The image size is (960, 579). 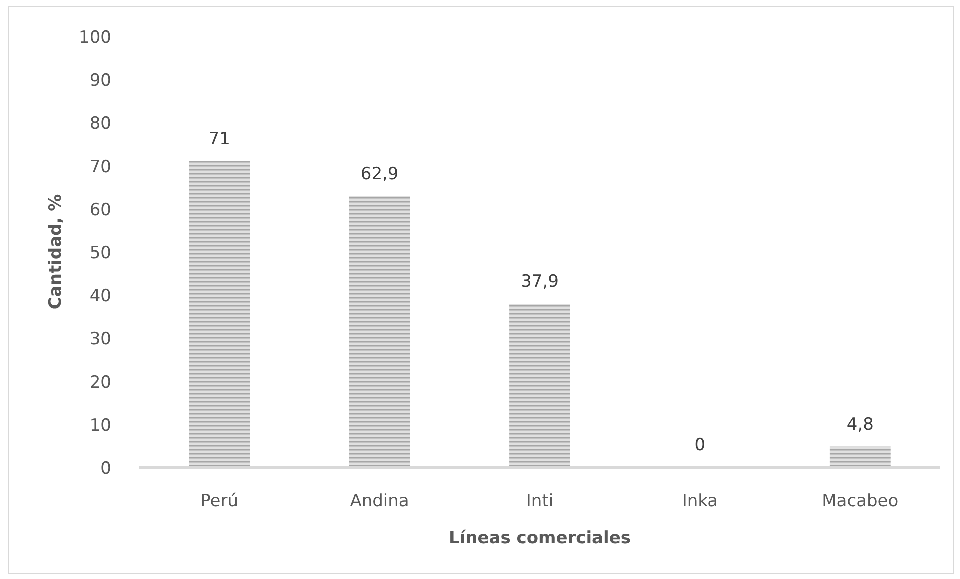 I want to click on data-label: 37,9, so click(x=540, y=282).